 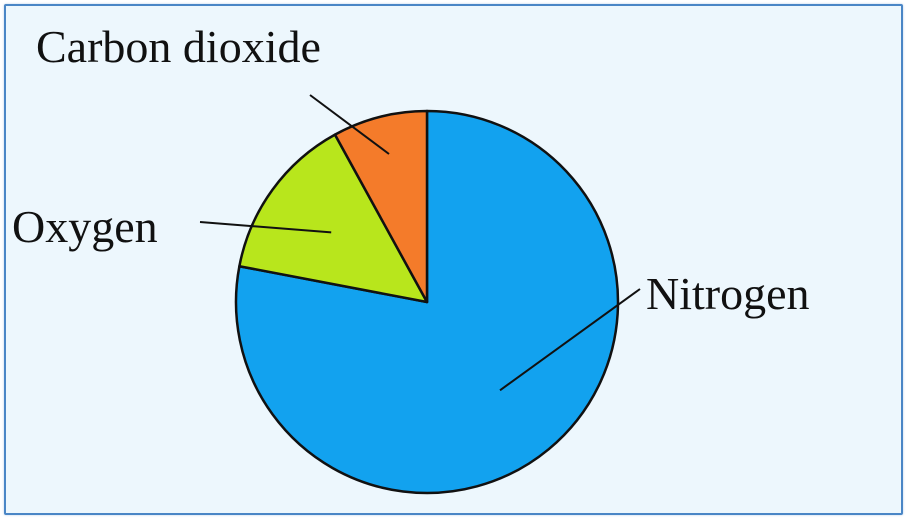 I want to click on pie-slice-oxygen, so click(x=333, y=218).